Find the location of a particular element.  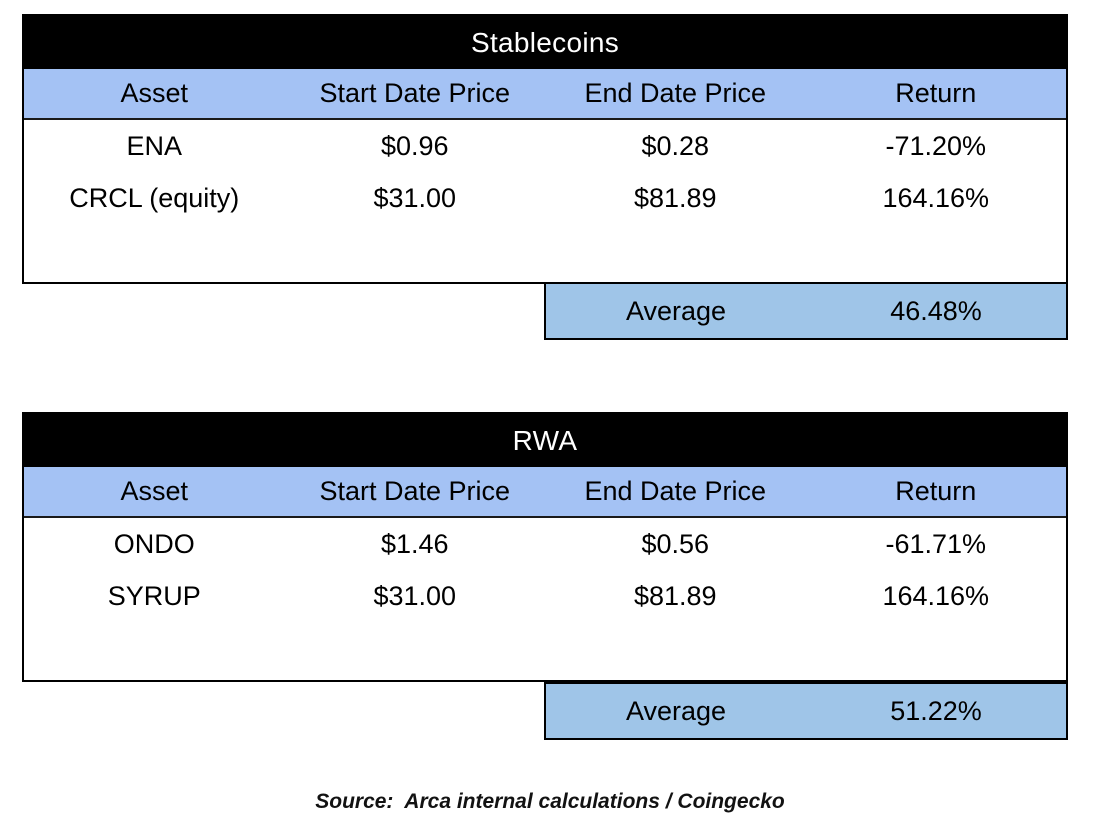

table-row: CRCL (equity) $31.00 $81.89 164.16% is located at coordinates (545, 198).